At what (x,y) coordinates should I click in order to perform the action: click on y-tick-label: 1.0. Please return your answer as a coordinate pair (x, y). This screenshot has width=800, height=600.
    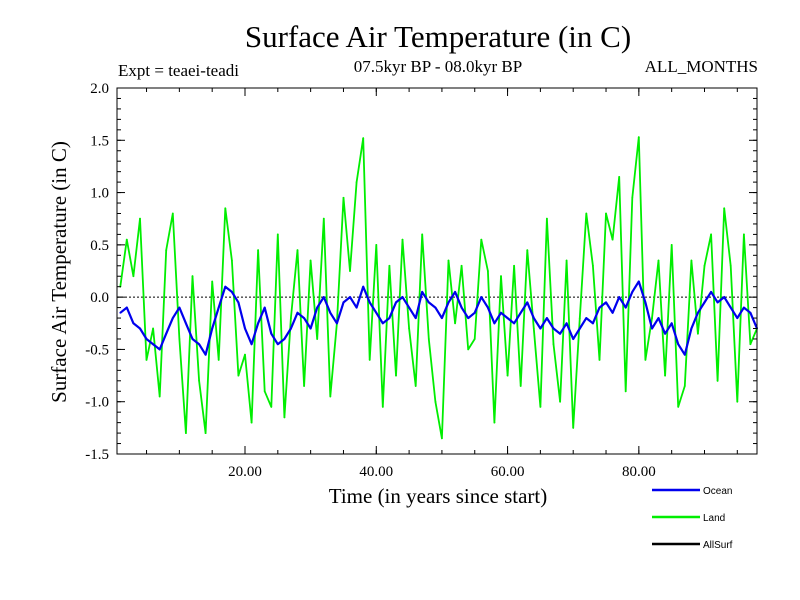
    Looking at the image, I should click on (99, 194).